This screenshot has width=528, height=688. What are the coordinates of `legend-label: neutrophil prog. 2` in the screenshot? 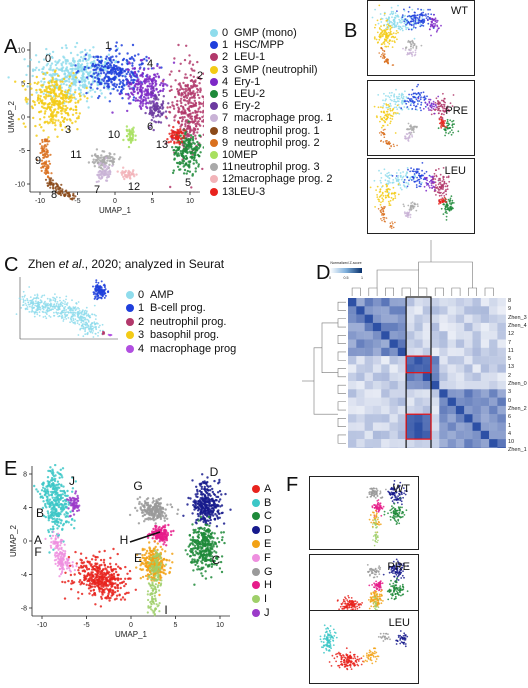 It's located at (277, 143).